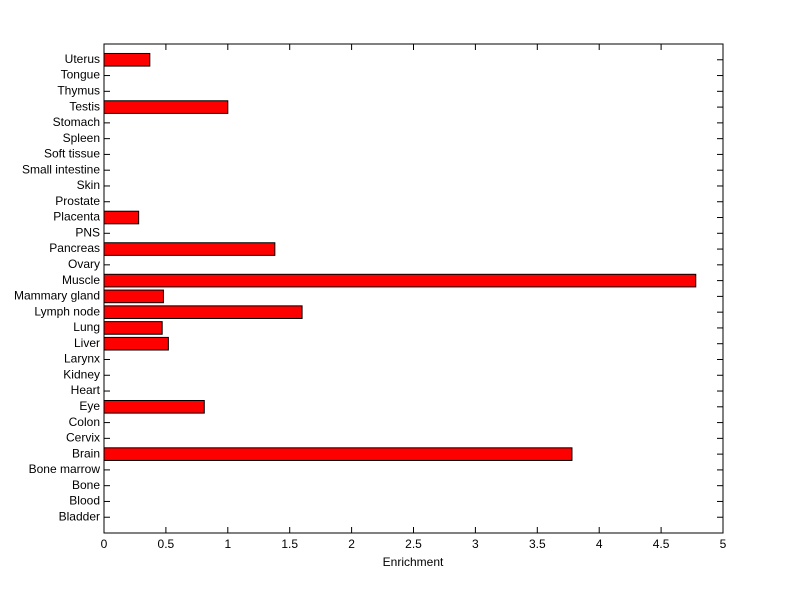 This screenshot has height=599, width=800. What do you see at coordinates (77, 201) in the screenshot?
I see `y-tick-label: Prostate` at bounding box center [77, 201].